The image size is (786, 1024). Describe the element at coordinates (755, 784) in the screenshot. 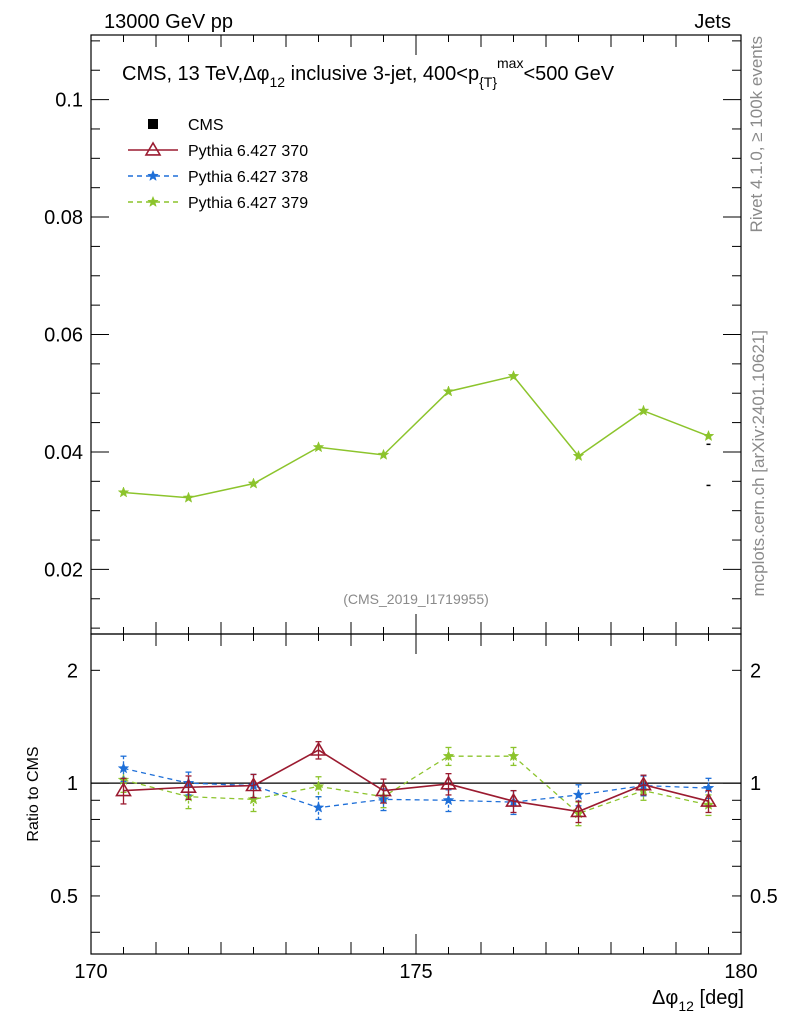

I see `ratio-y-tick-label-right: 1` at that location.